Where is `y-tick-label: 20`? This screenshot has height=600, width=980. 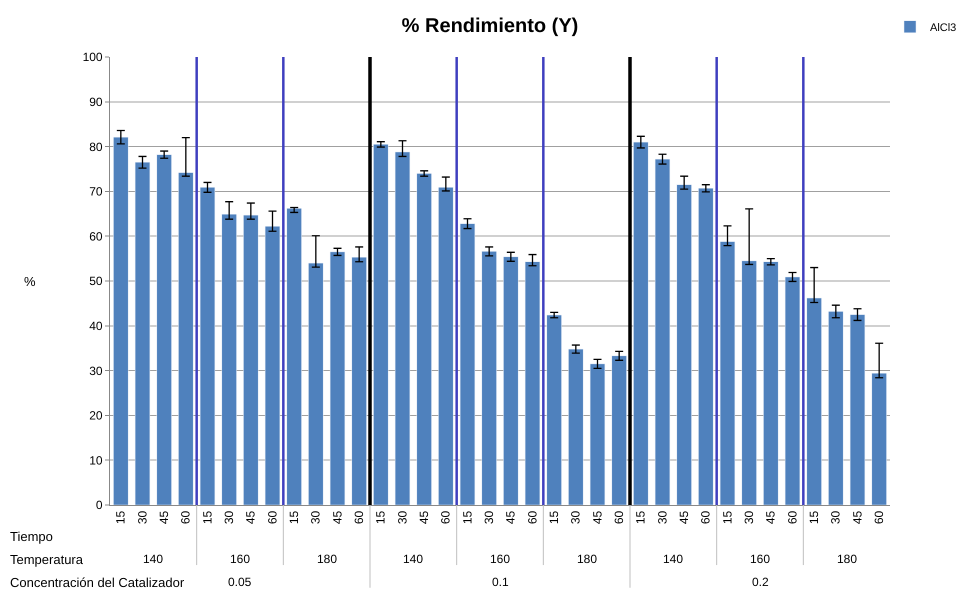 y-tick-label: 20 is located at coordinates (96, 415).